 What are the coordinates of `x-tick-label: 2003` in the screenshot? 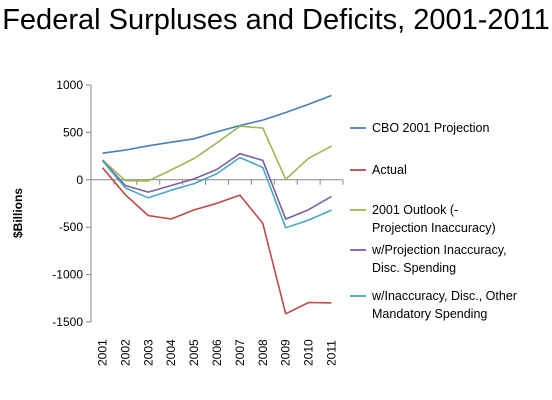 It's located at (148, 352).